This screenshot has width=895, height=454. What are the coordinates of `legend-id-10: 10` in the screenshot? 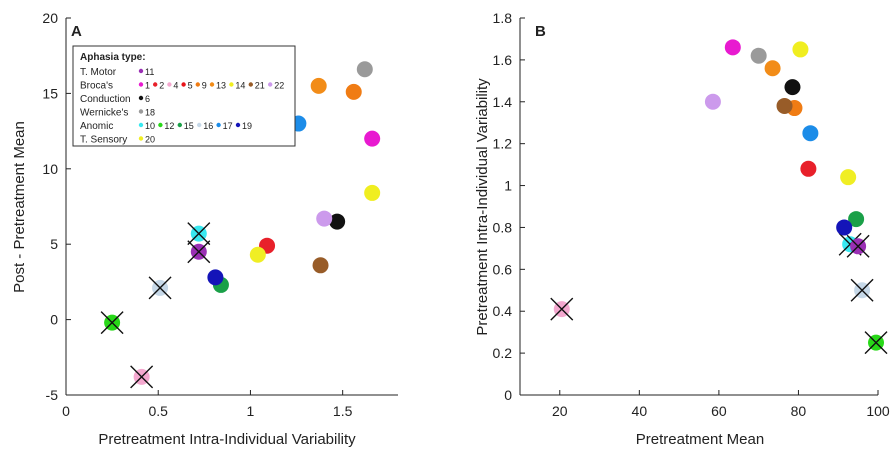 It's located at (150, 126).